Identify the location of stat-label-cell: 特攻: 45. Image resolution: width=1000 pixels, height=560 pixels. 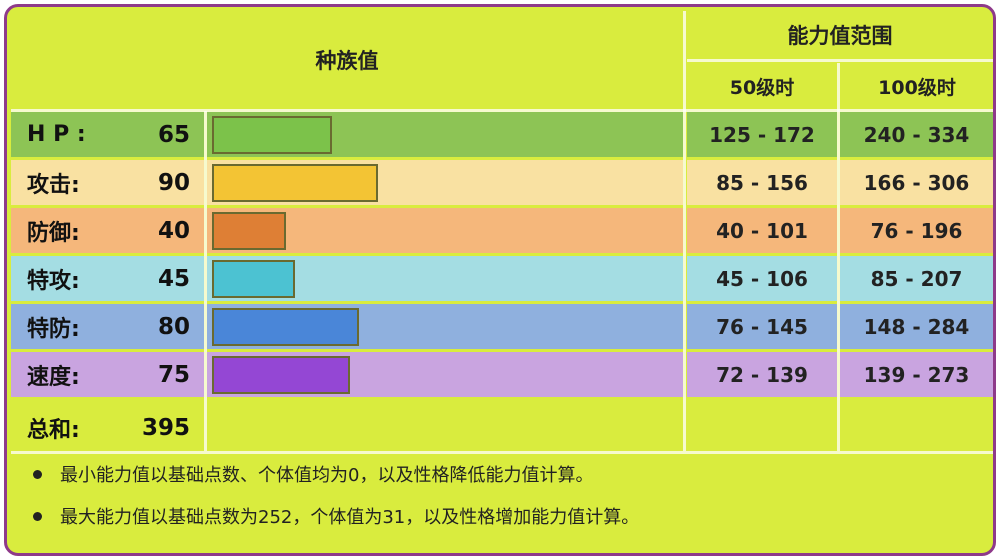
(107, 278).